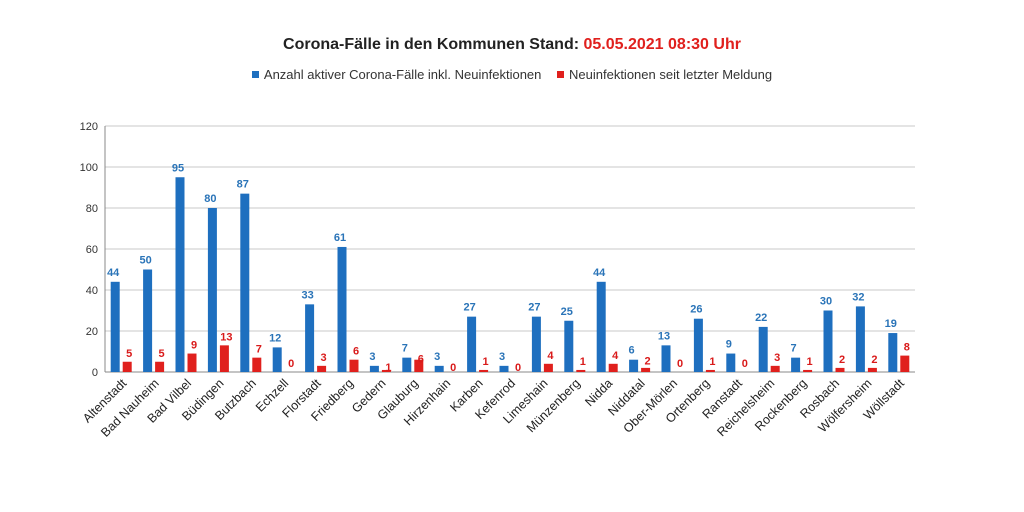 The width and height of the screenshot is (1024, 512). Describe the element at coordinates (433, 44) in the screenshot. I see `chart-title-text: Corona-Fälle in den Kommunen Stand:` at that location.